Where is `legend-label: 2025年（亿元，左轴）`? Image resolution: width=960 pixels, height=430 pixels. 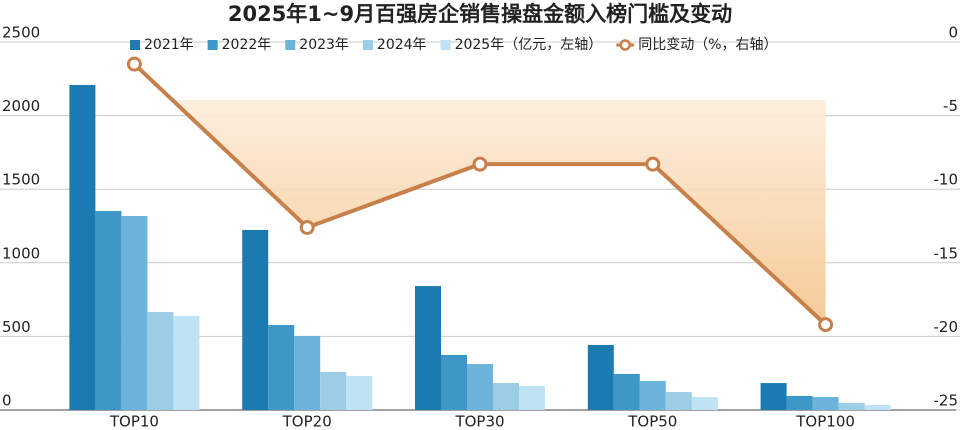
legend-label: 2025年（亿元，左轴） is located at coordinates (529, 45).